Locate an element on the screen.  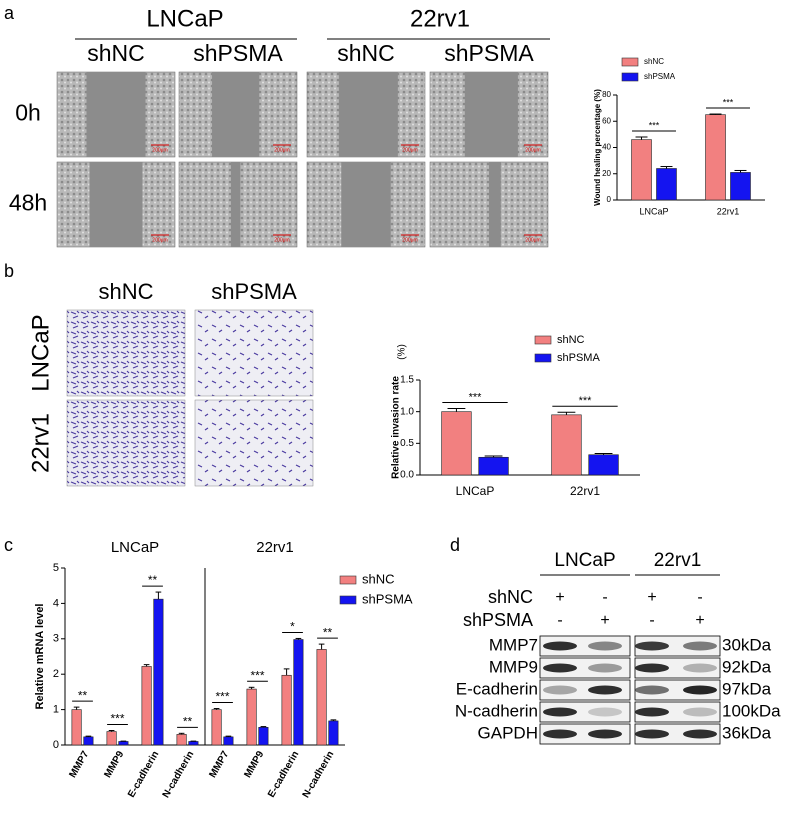
y-tick-label: 1.0 is located at coordinates (407, 411).